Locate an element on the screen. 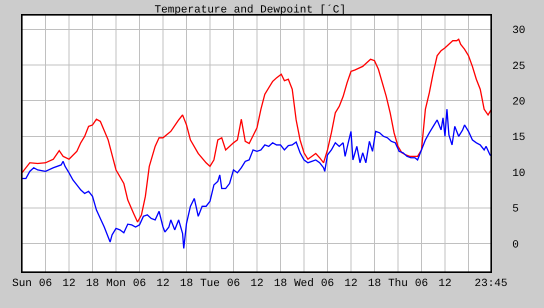 The height and width of the screenshot is (308, 544). y-tick-label: 20 is located at coordinates (519, 102).